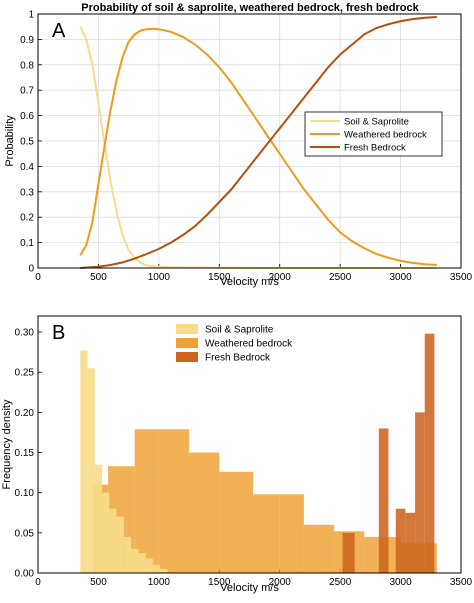  What do you see at coordinates (27, 65) in the screenshot?
I see `y-tick-label: 0.8` at bounding box center [27, 65].